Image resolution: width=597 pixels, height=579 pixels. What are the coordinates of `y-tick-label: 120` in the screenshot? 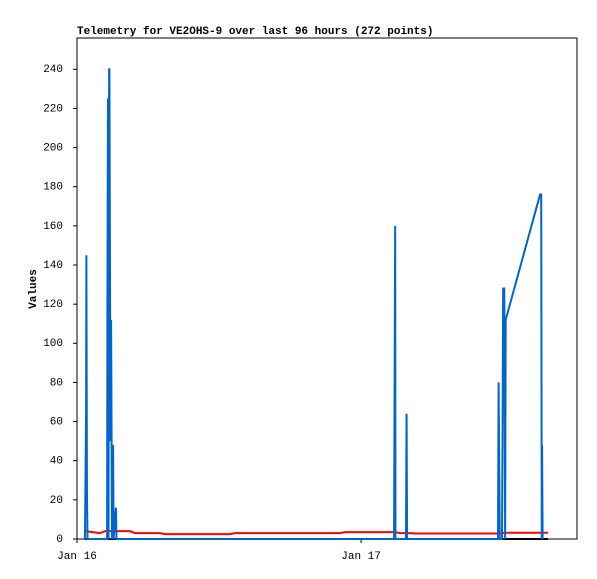 It's located at (53, 305).